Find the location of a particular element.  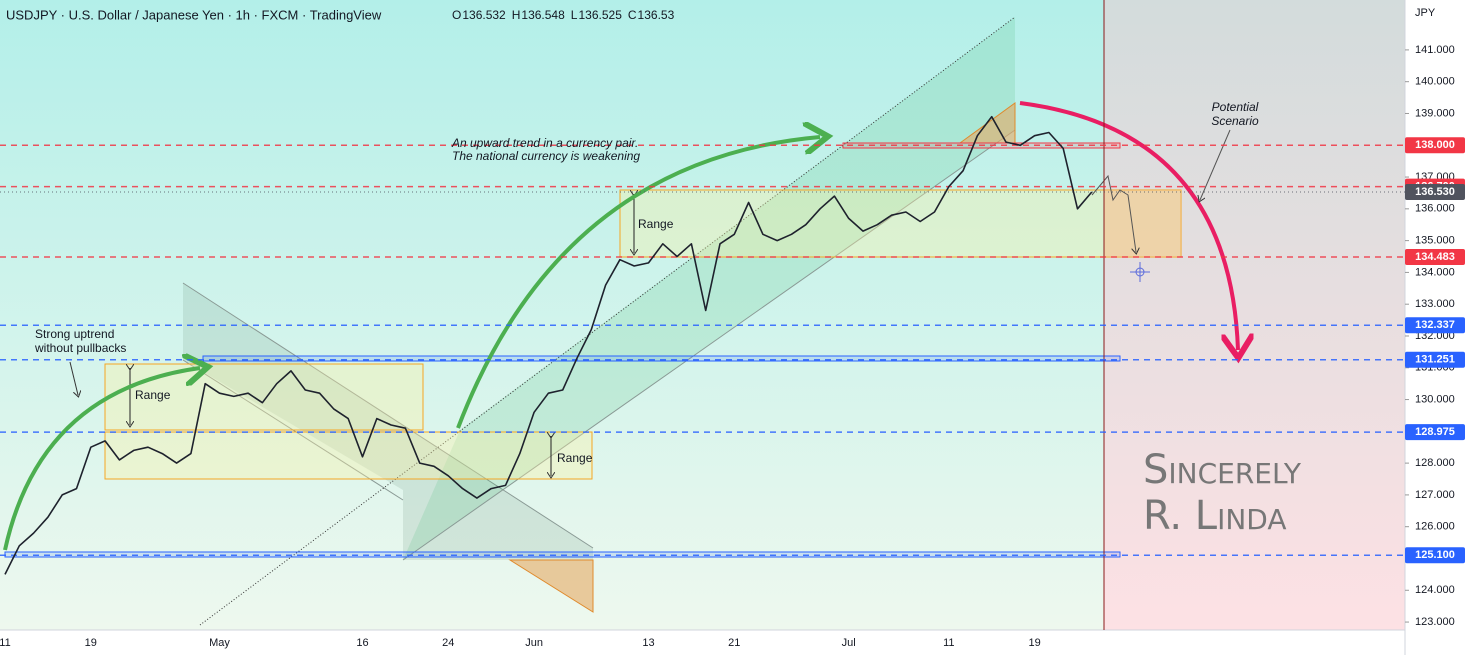

level-label: 131.251 is located at coordinates (1435, 360).